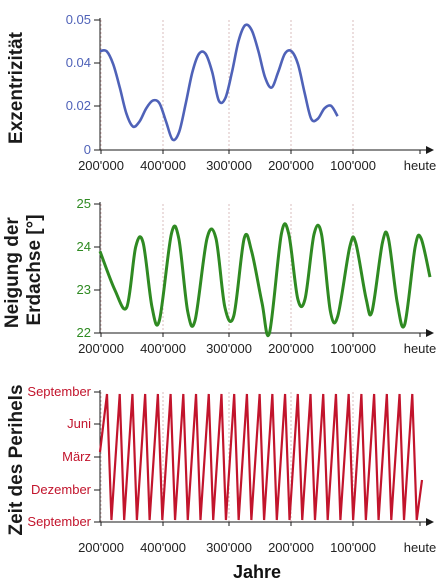 Image resolution: width=438 pixels, height=584 pixels. What do you see at coordinates (229, 547) in the screenshot?
I see `perihelion-x-tick-label: 300'000` at bounding box center [229, 547].